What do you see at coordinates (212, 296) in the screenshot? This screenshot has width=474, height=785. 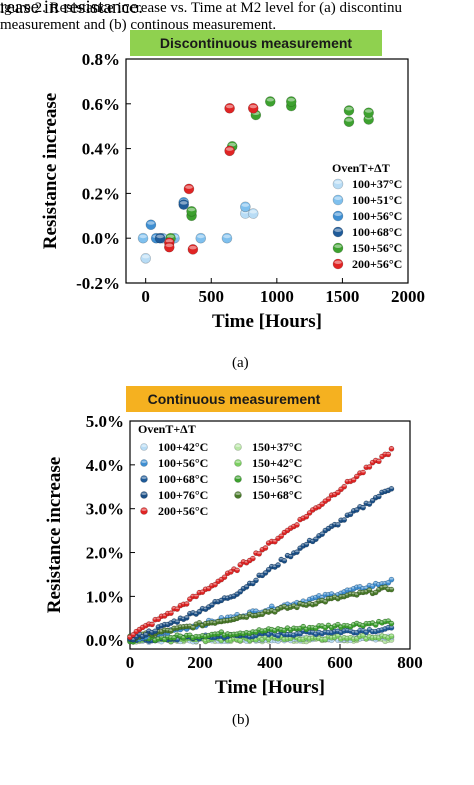 I see `x-tick-label: 500` at bounding box center [212, 296].